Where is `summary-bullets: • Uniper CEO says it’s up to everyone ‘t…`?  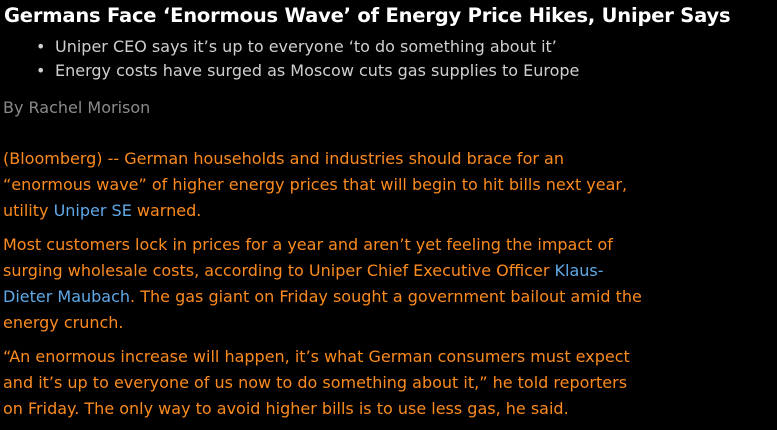
summary-bullets: • Uniper CEO says it’s up to everyone ‘t… is located at coordinates (307, 59).